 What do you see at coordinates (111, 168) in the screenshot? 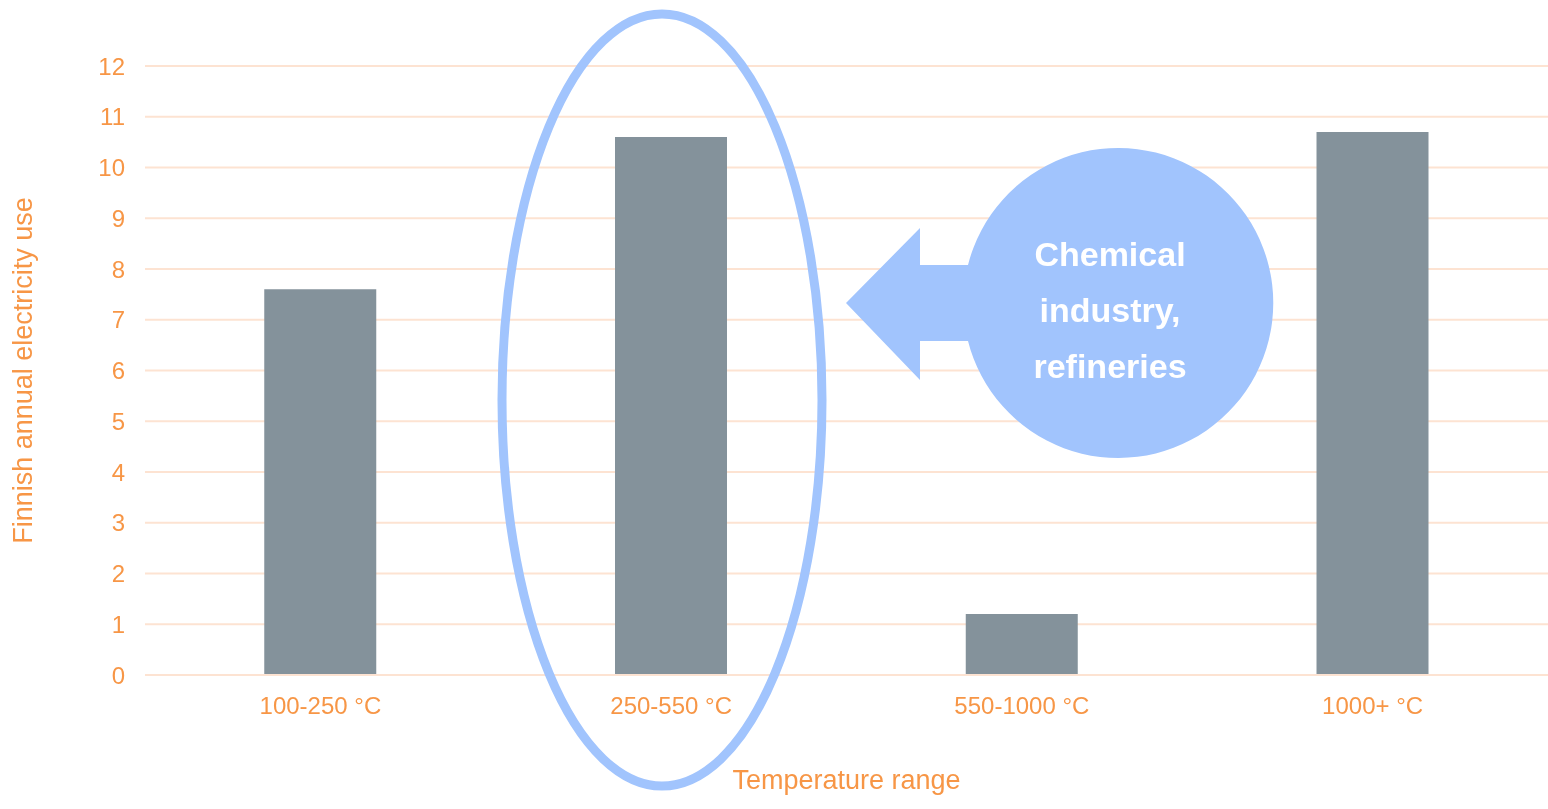
I see `y-tick-label: 10` at bounding box center [111, 168].